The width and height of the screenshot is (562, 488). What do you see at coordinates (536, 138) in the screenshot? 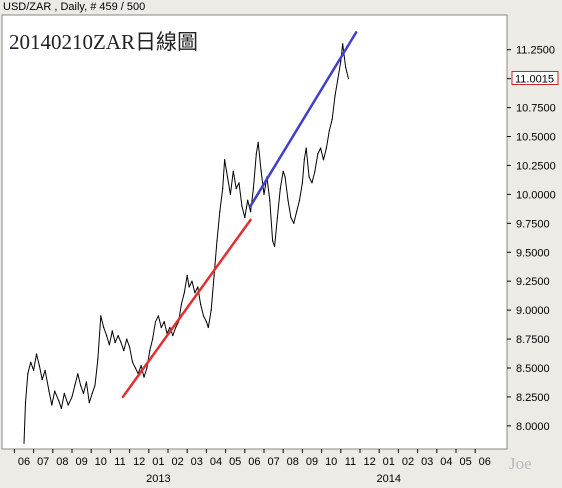
I see `y-tick-label: 10.5000` at bounding box center [536, 138].